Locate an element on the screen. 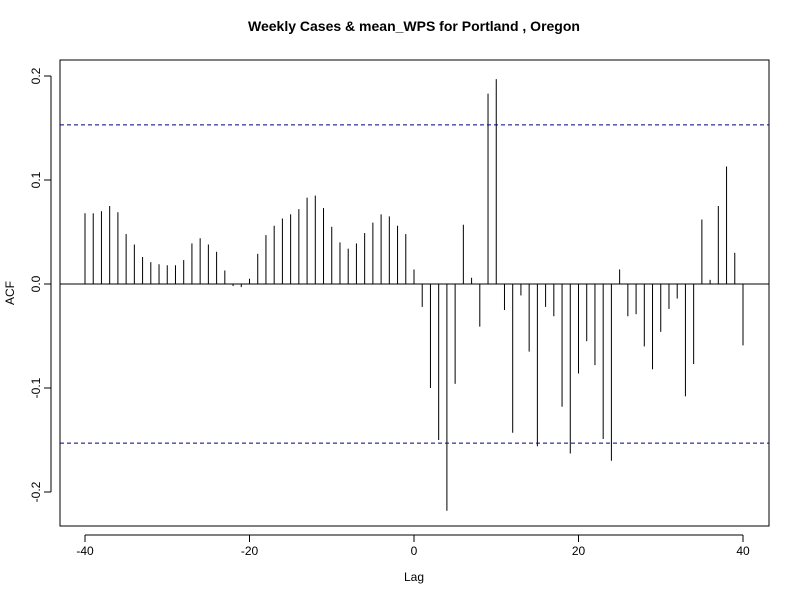 Image resolution: width=800 pixels, height=600 pixels. x-tick-label: -20 is located at coordinates (250, 551).